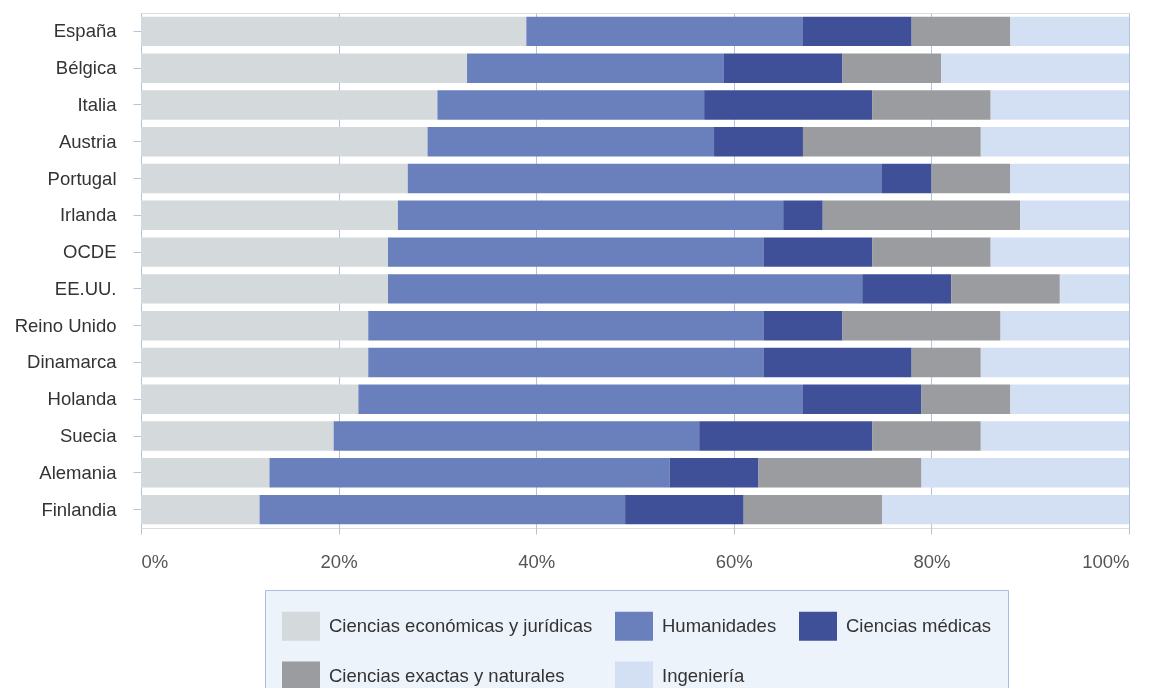  What do you see at coordinates (447, 675) in the screenshot?
I see `legend-label: Ciencias exactas y naturales` at bounding box center [447, 675].